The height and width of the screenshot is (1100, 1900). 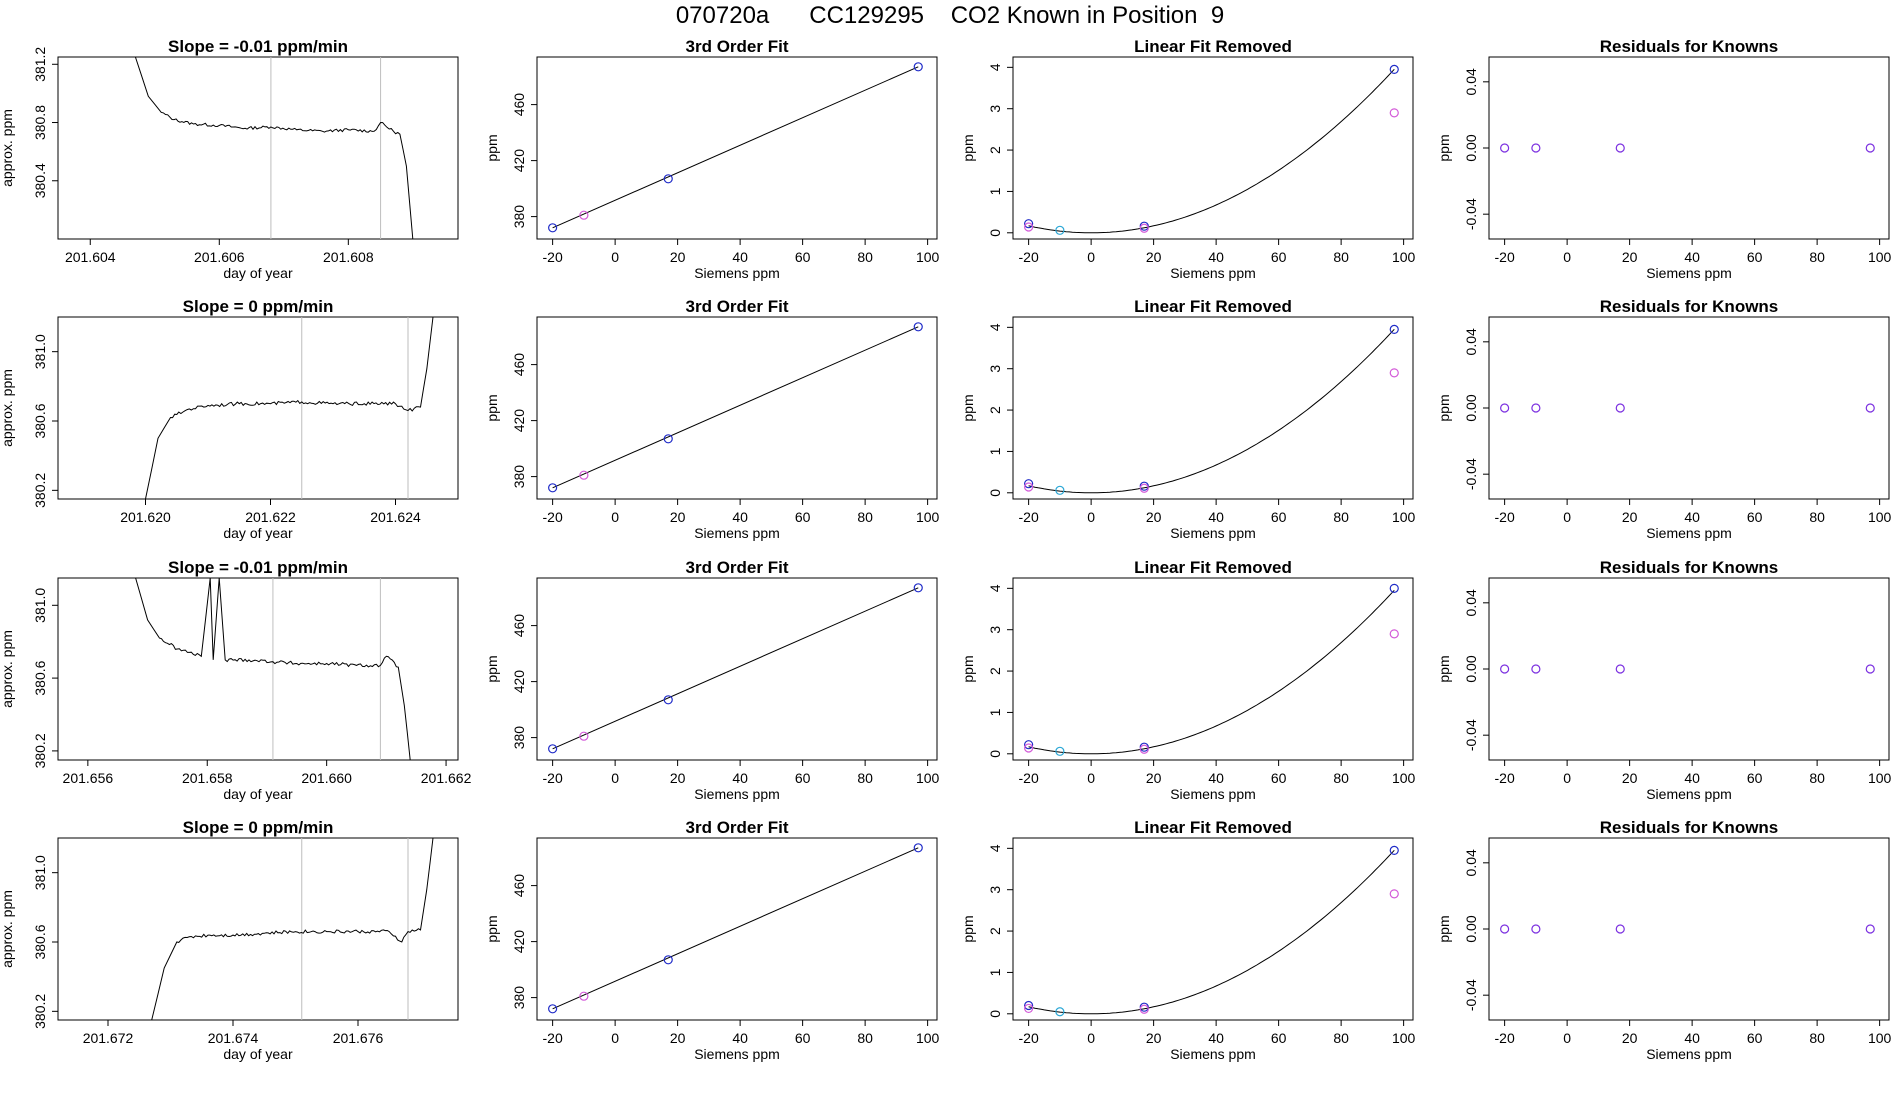 What do you see at coordinates (219, 257) in the screenshot?
I see `x-tick-label: 201.606` at bounding box center [219, 257].